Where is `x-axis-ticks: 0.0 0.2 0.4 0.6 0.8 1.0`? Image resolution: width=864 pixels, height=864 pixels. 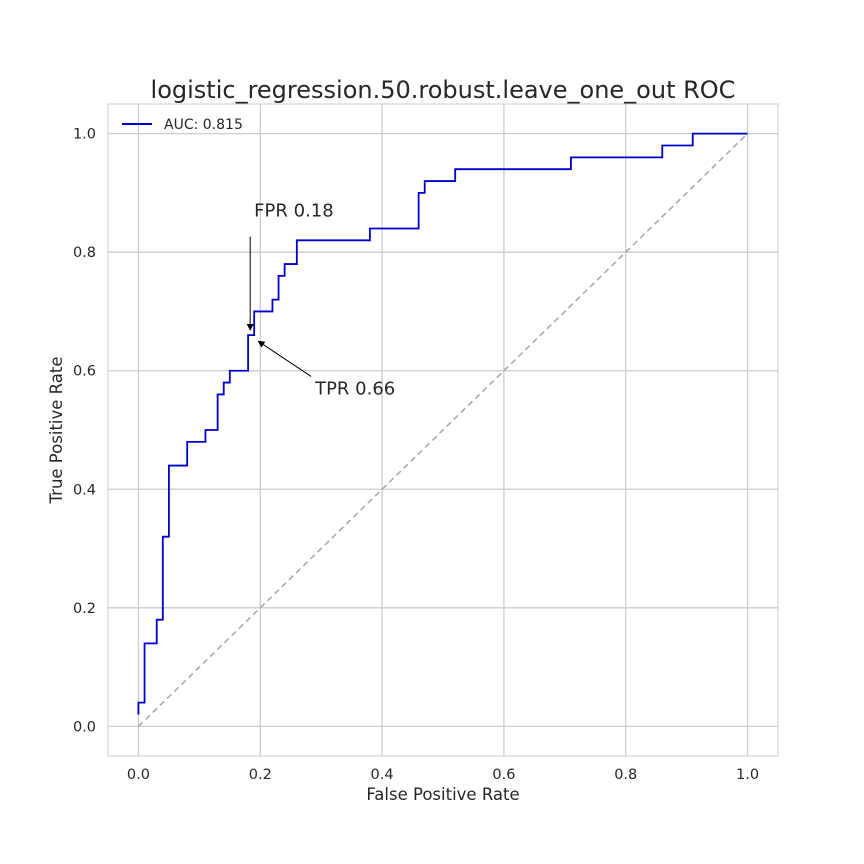
x-axis-ticks: 0.0 0.2 0.4 0.6 0.8 1.0 is located at coordinates (443, 775).